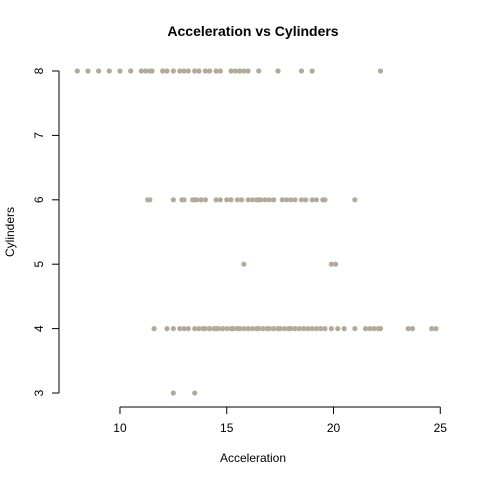  I want to click on x-tick-label: 25, so click(441, 428).